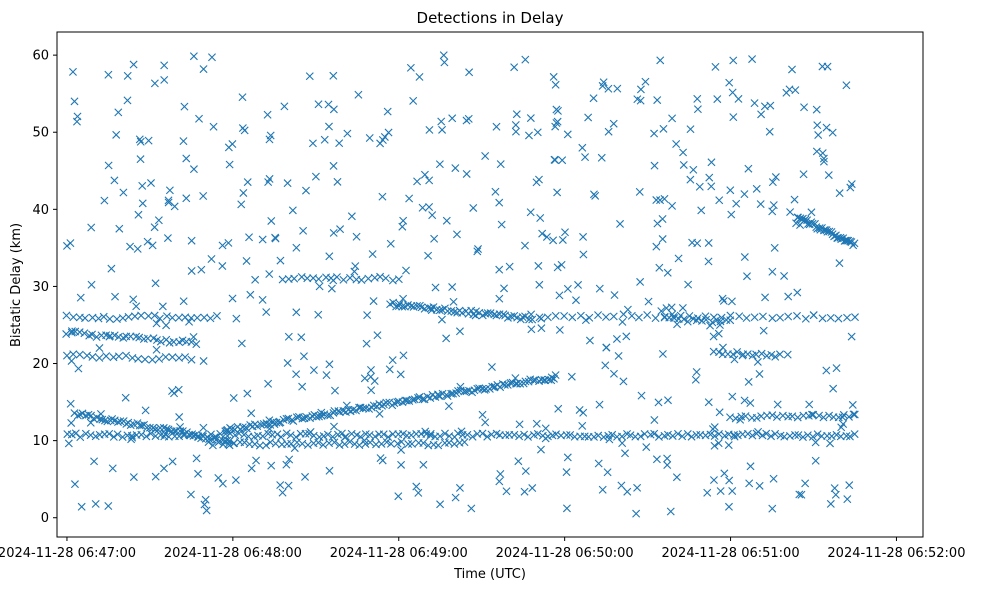 The width and height of the screenshot is (988, 590). I want to click on y-tick-label: 50, so click(40, 133).